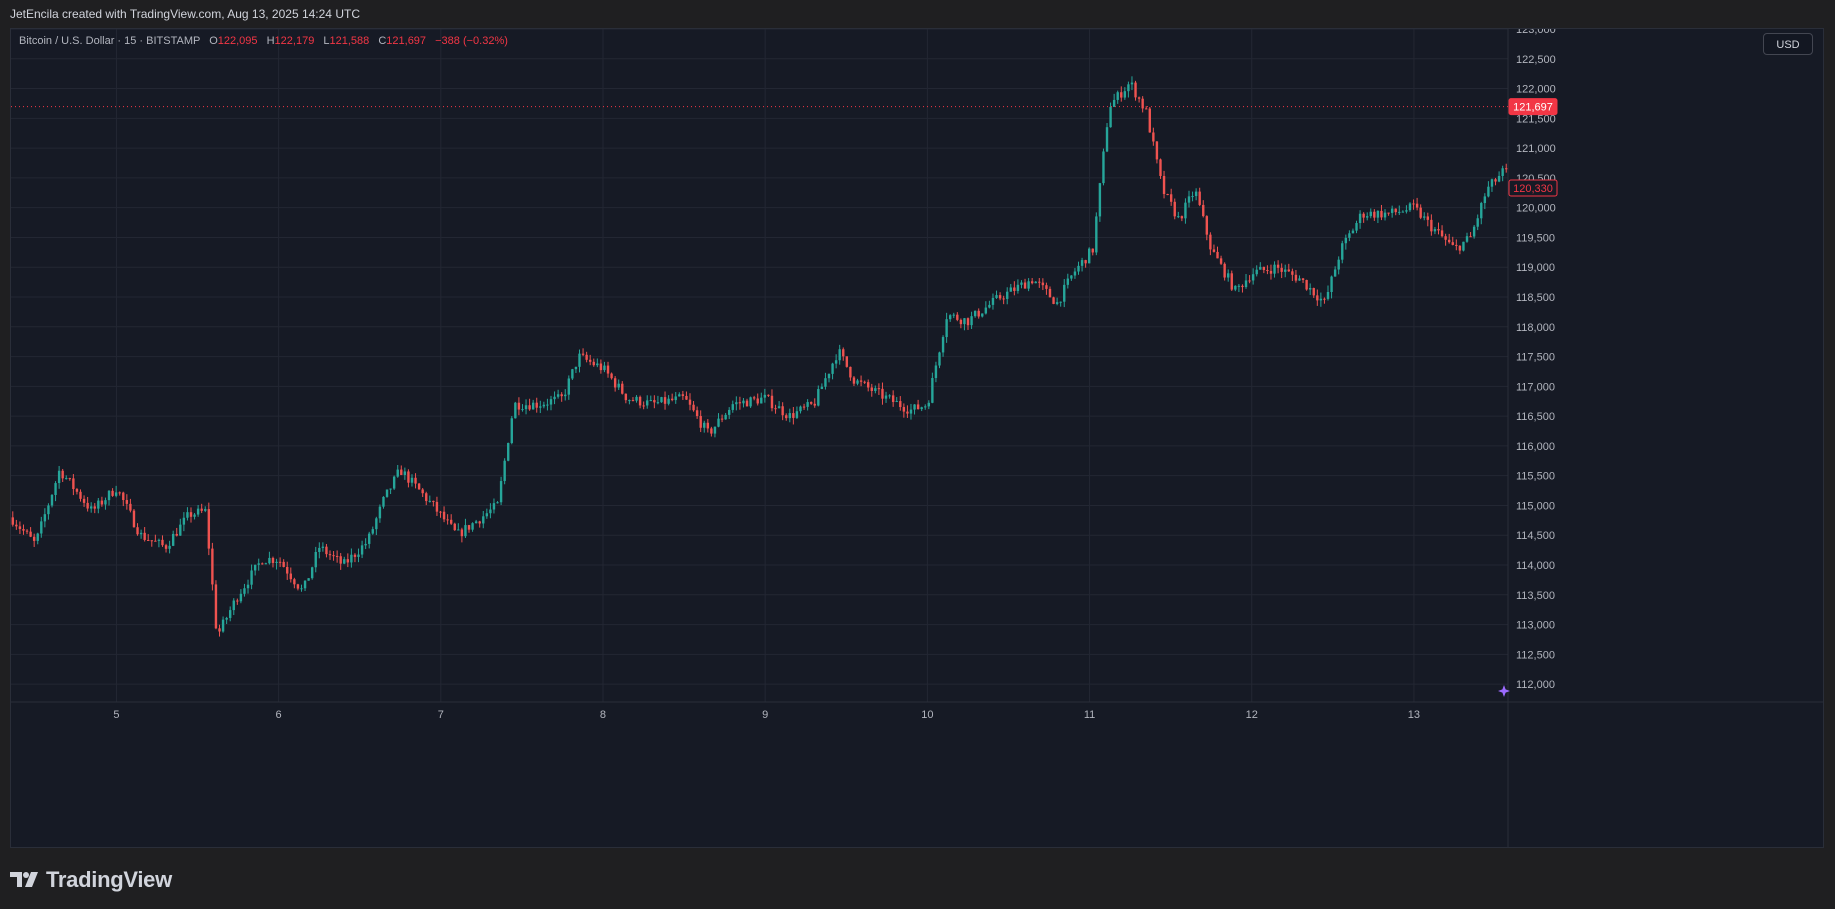 The width and height of the screenshot is (1835, 909). I want to click on price-tag, so click(1533, 188).